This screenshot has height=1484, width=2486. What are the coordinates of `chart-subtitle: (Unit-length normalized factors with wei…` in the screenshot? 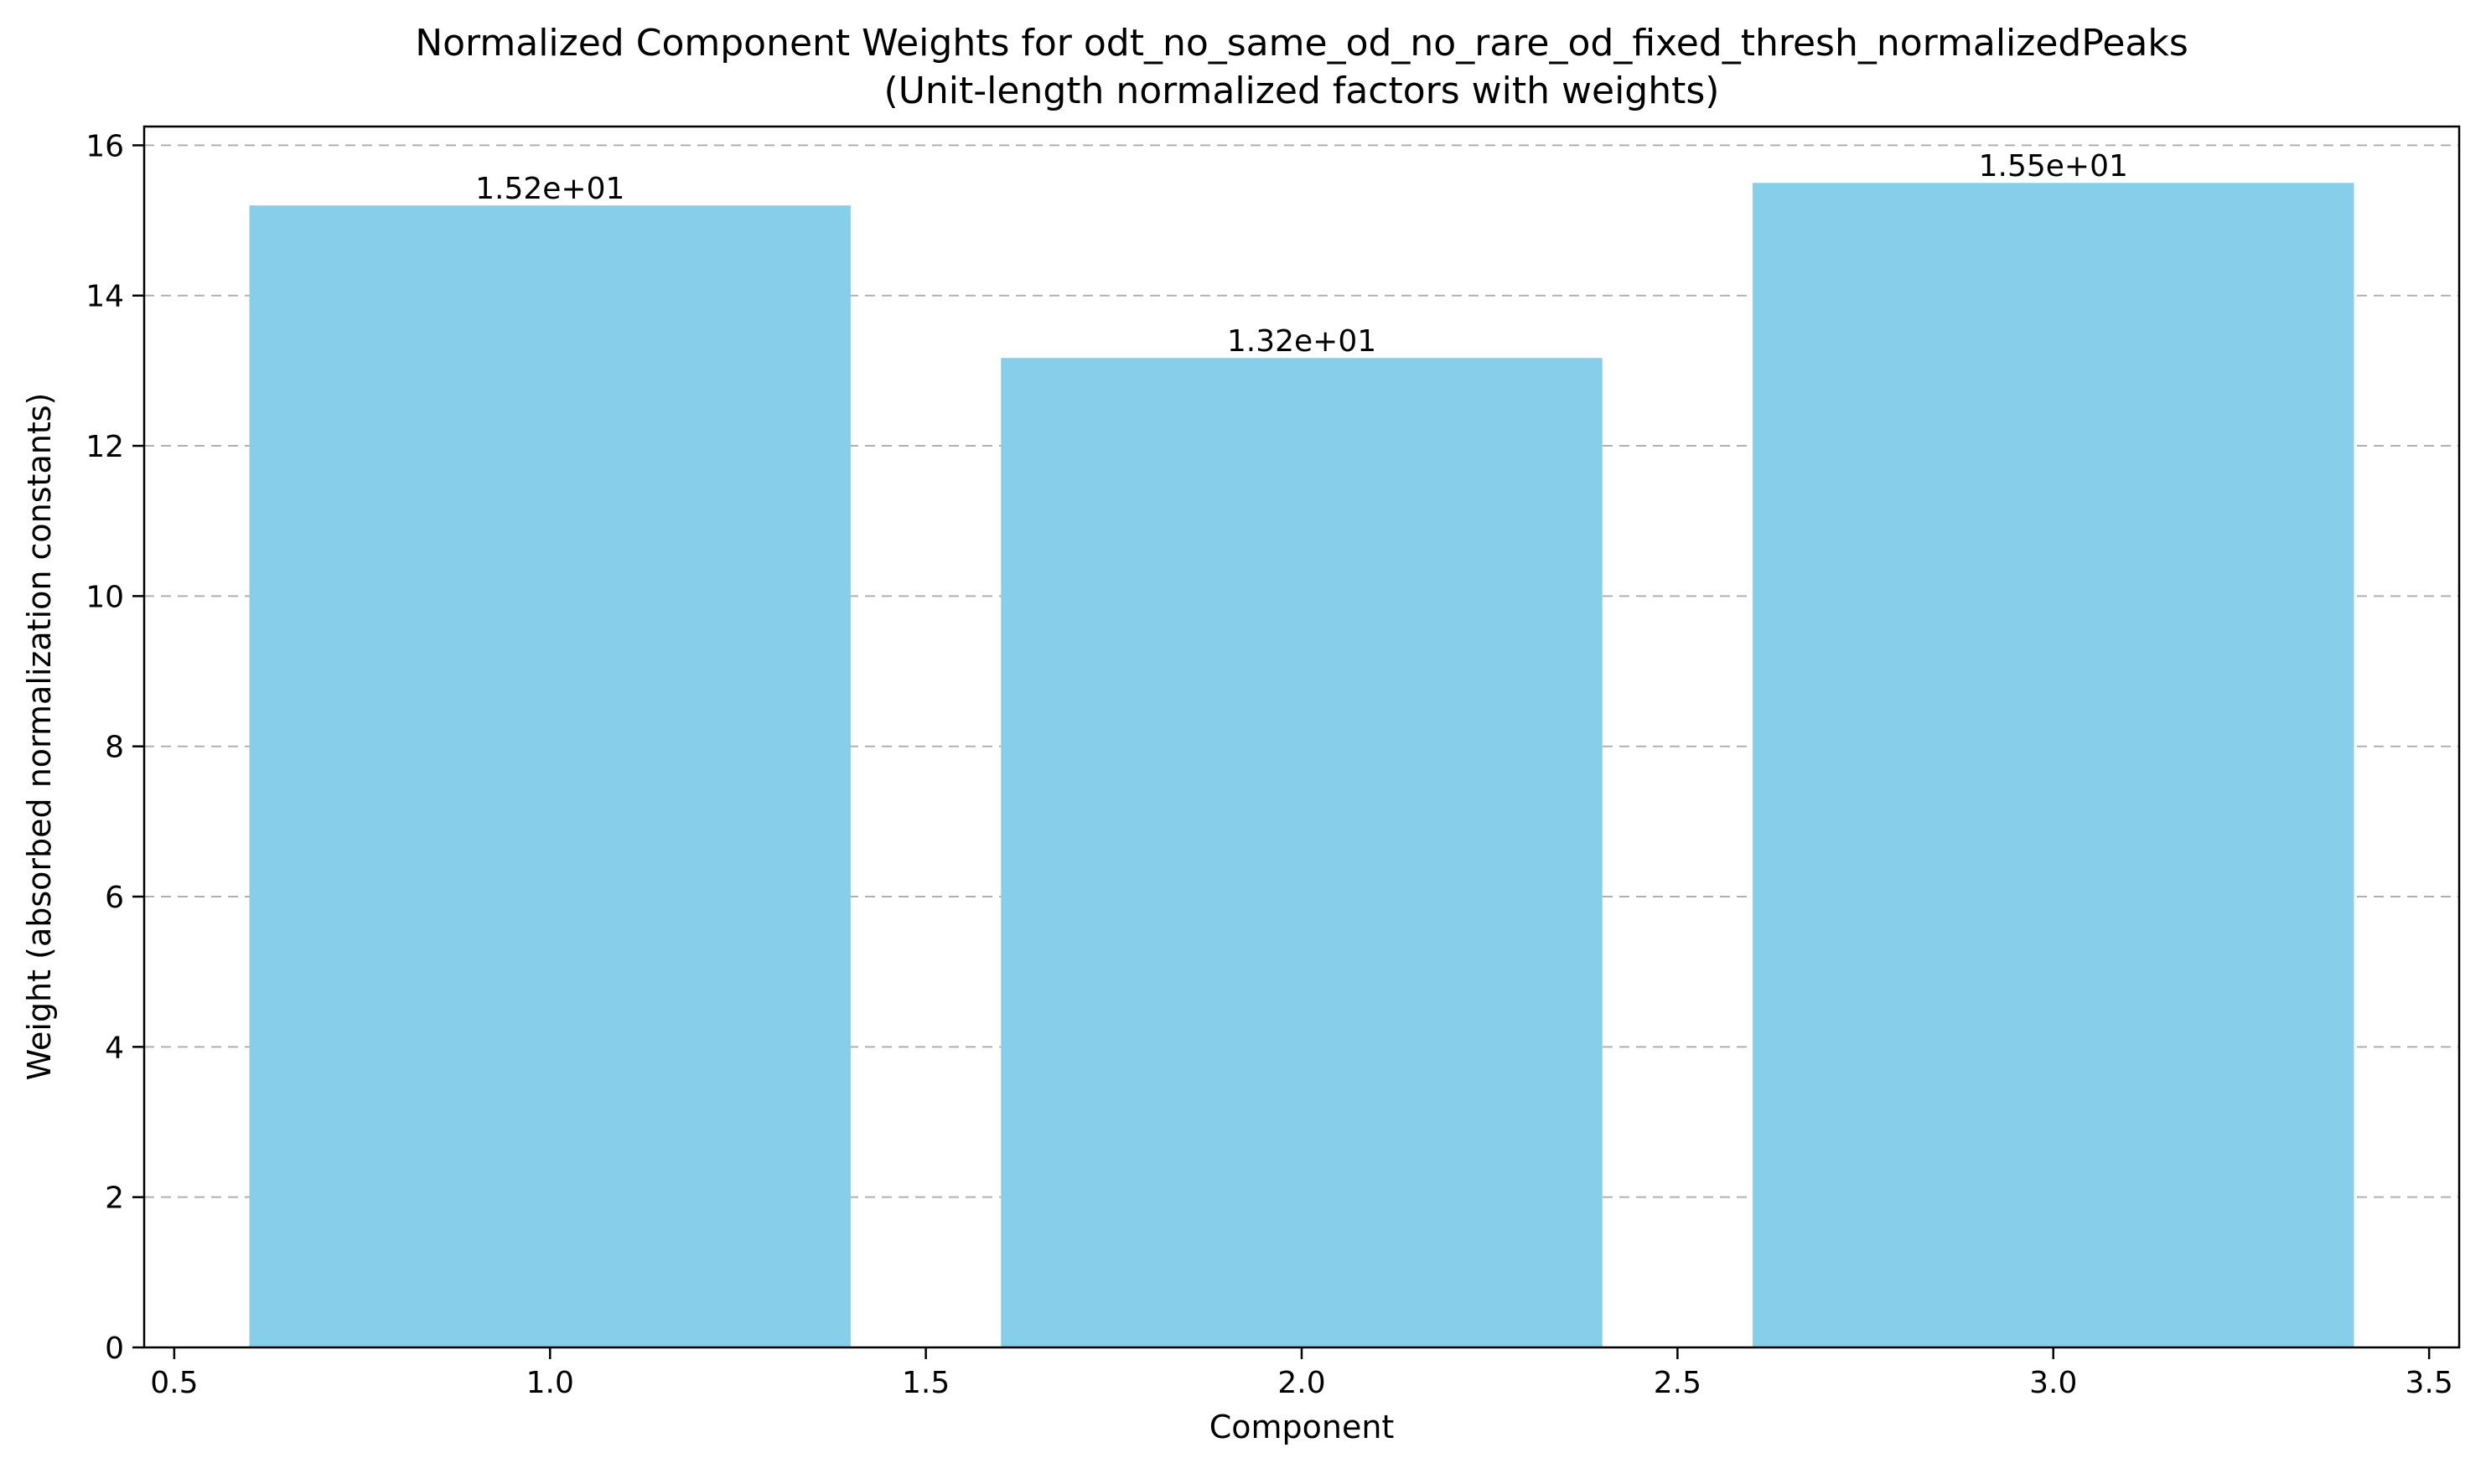 It's located at (1302, 91).